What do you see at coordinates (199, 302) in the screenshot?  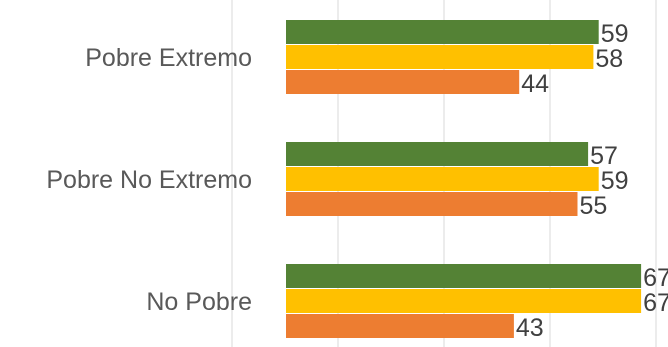 I see `category-label: No Pobre` at bounding box center [199, 302].